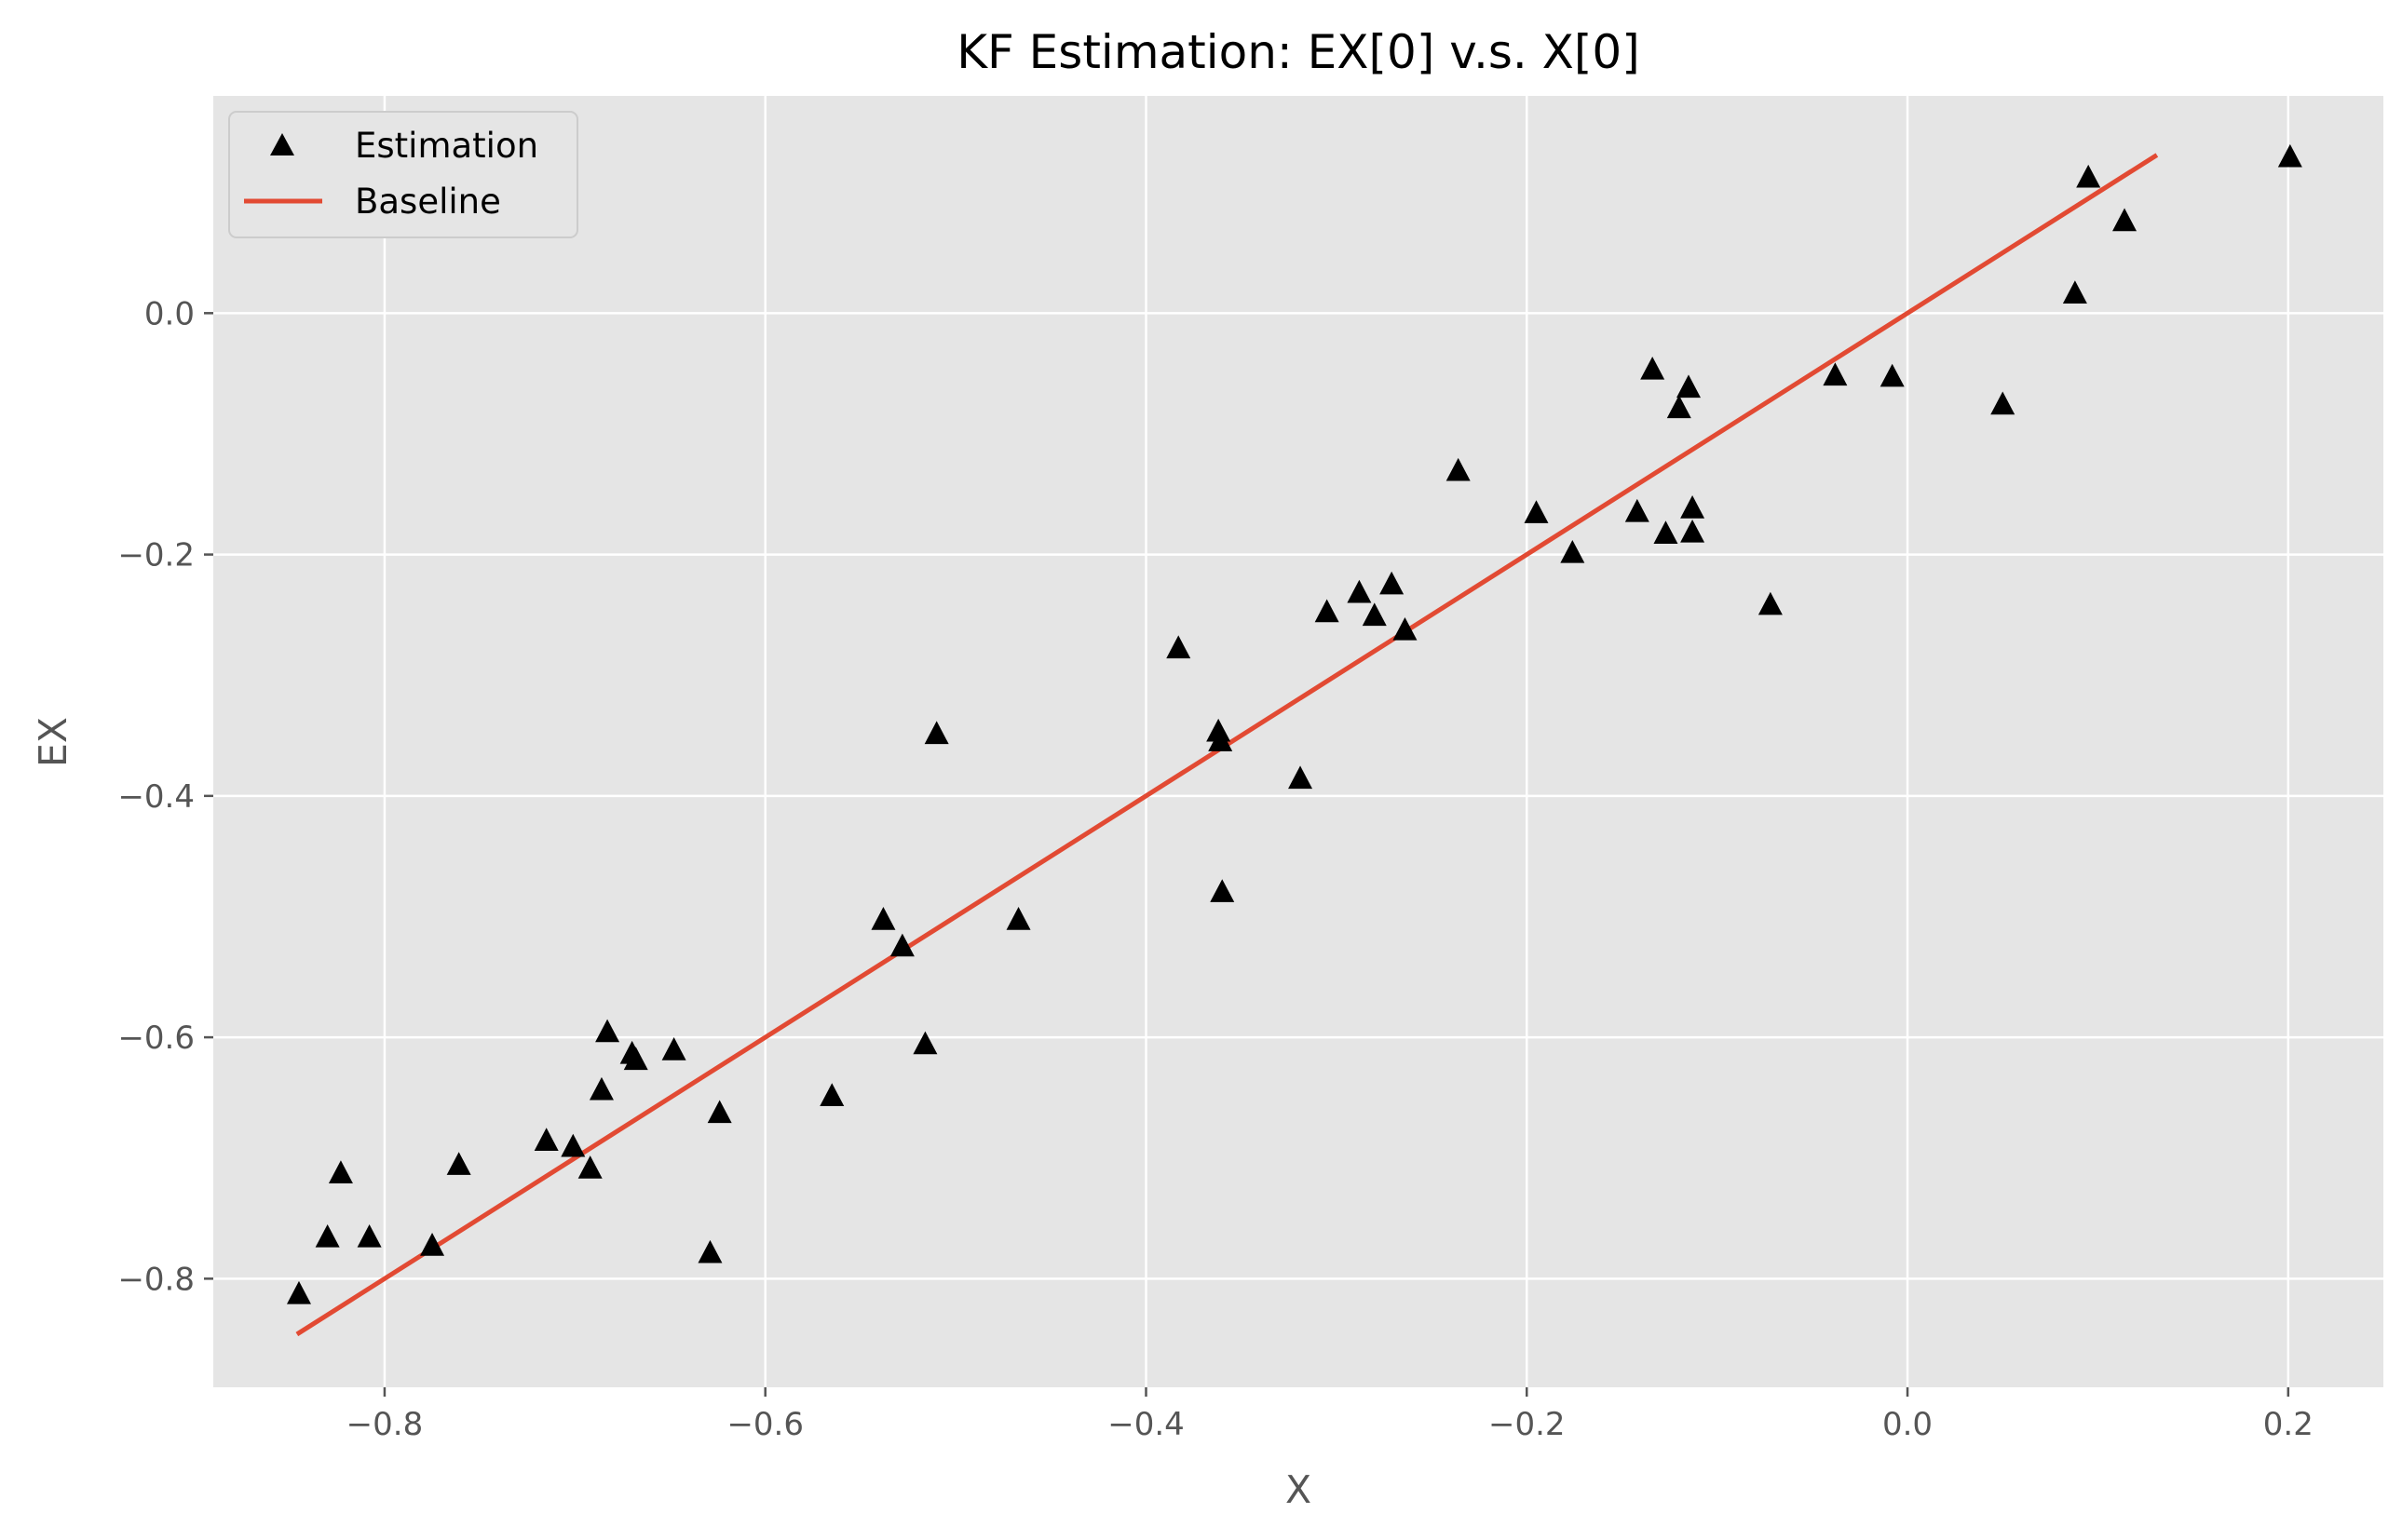 This screenshot has width=2402, height=1540. Describe the element at coordinates (53, 742) in the screenshot. I see `y-axis-label: EX` at that location.